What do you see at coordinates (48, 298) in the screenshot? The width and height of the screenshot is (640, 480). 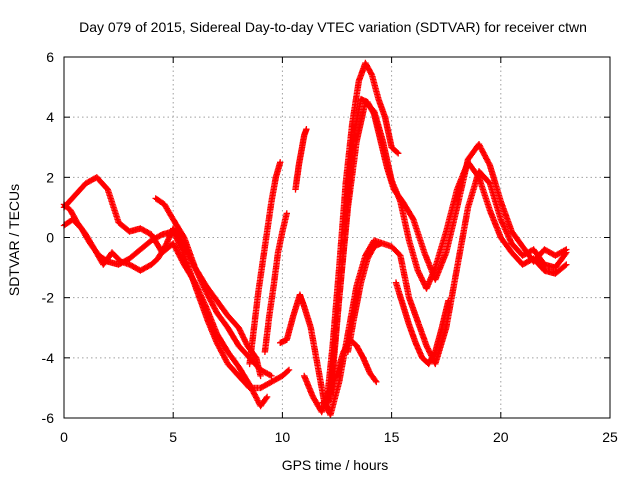 I see `y-tick-label: -2` at bounding box center [48, 298].